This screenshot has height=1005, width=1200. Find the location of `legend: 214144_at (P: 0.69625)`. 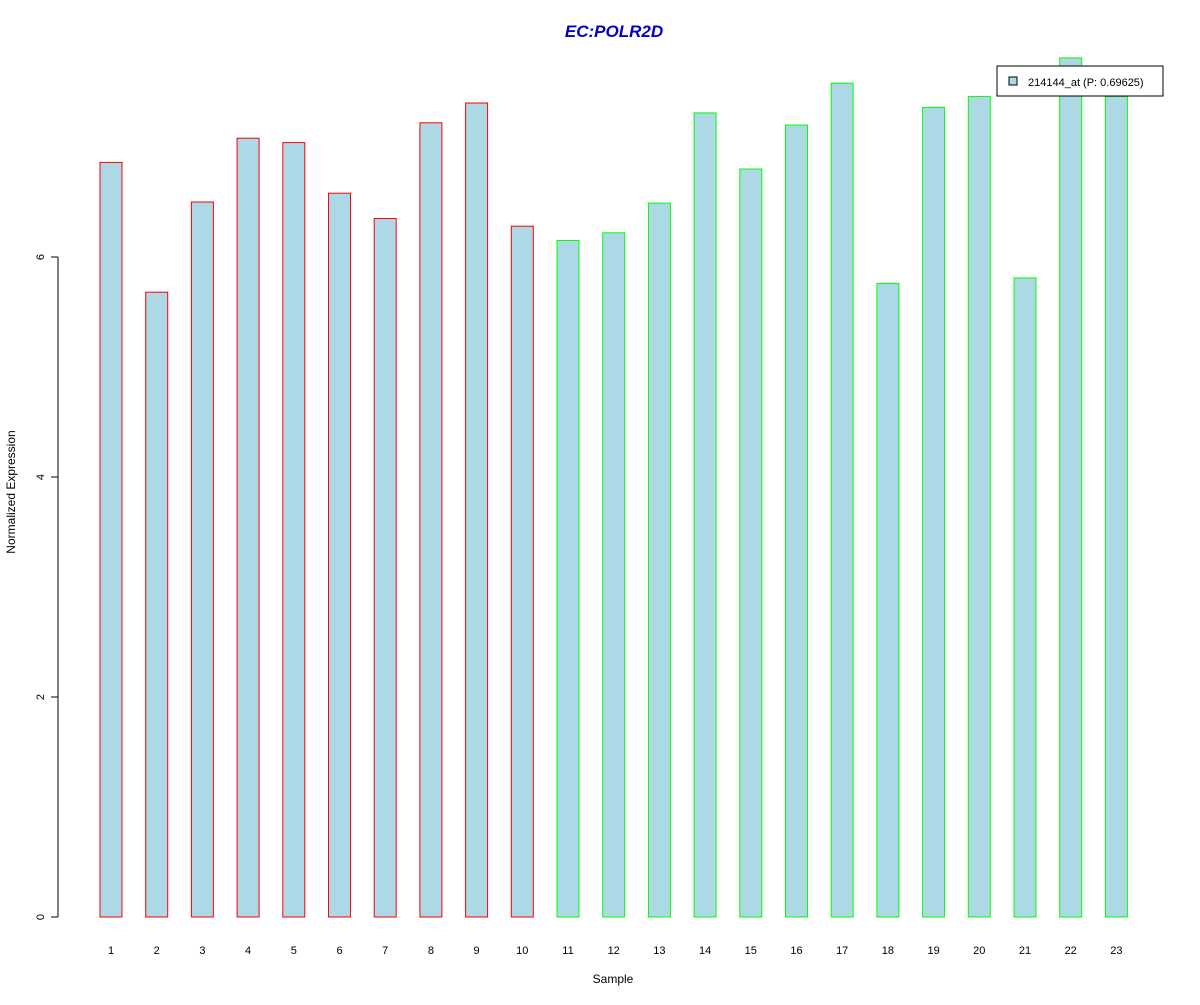

legend: 214144_at (P: 0.69625) is located at coordinates (1080, 81).